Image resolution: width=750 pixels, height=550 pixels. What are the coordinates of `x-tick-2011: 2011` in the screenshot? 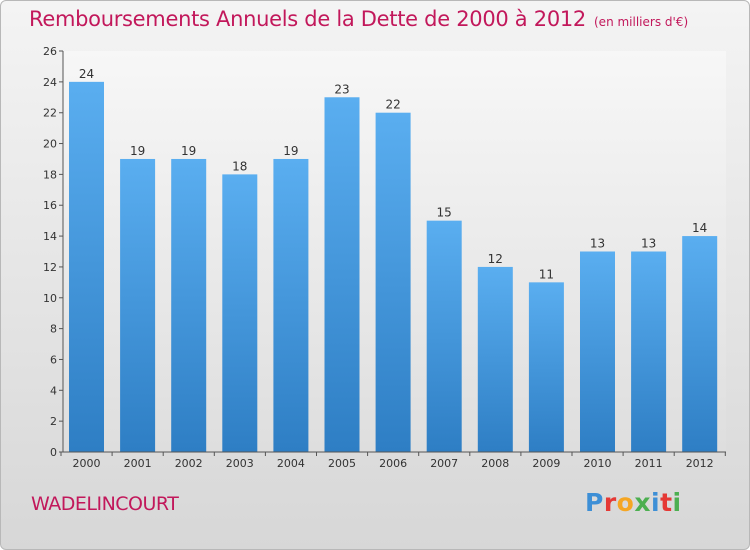 It's located at (649, 463).